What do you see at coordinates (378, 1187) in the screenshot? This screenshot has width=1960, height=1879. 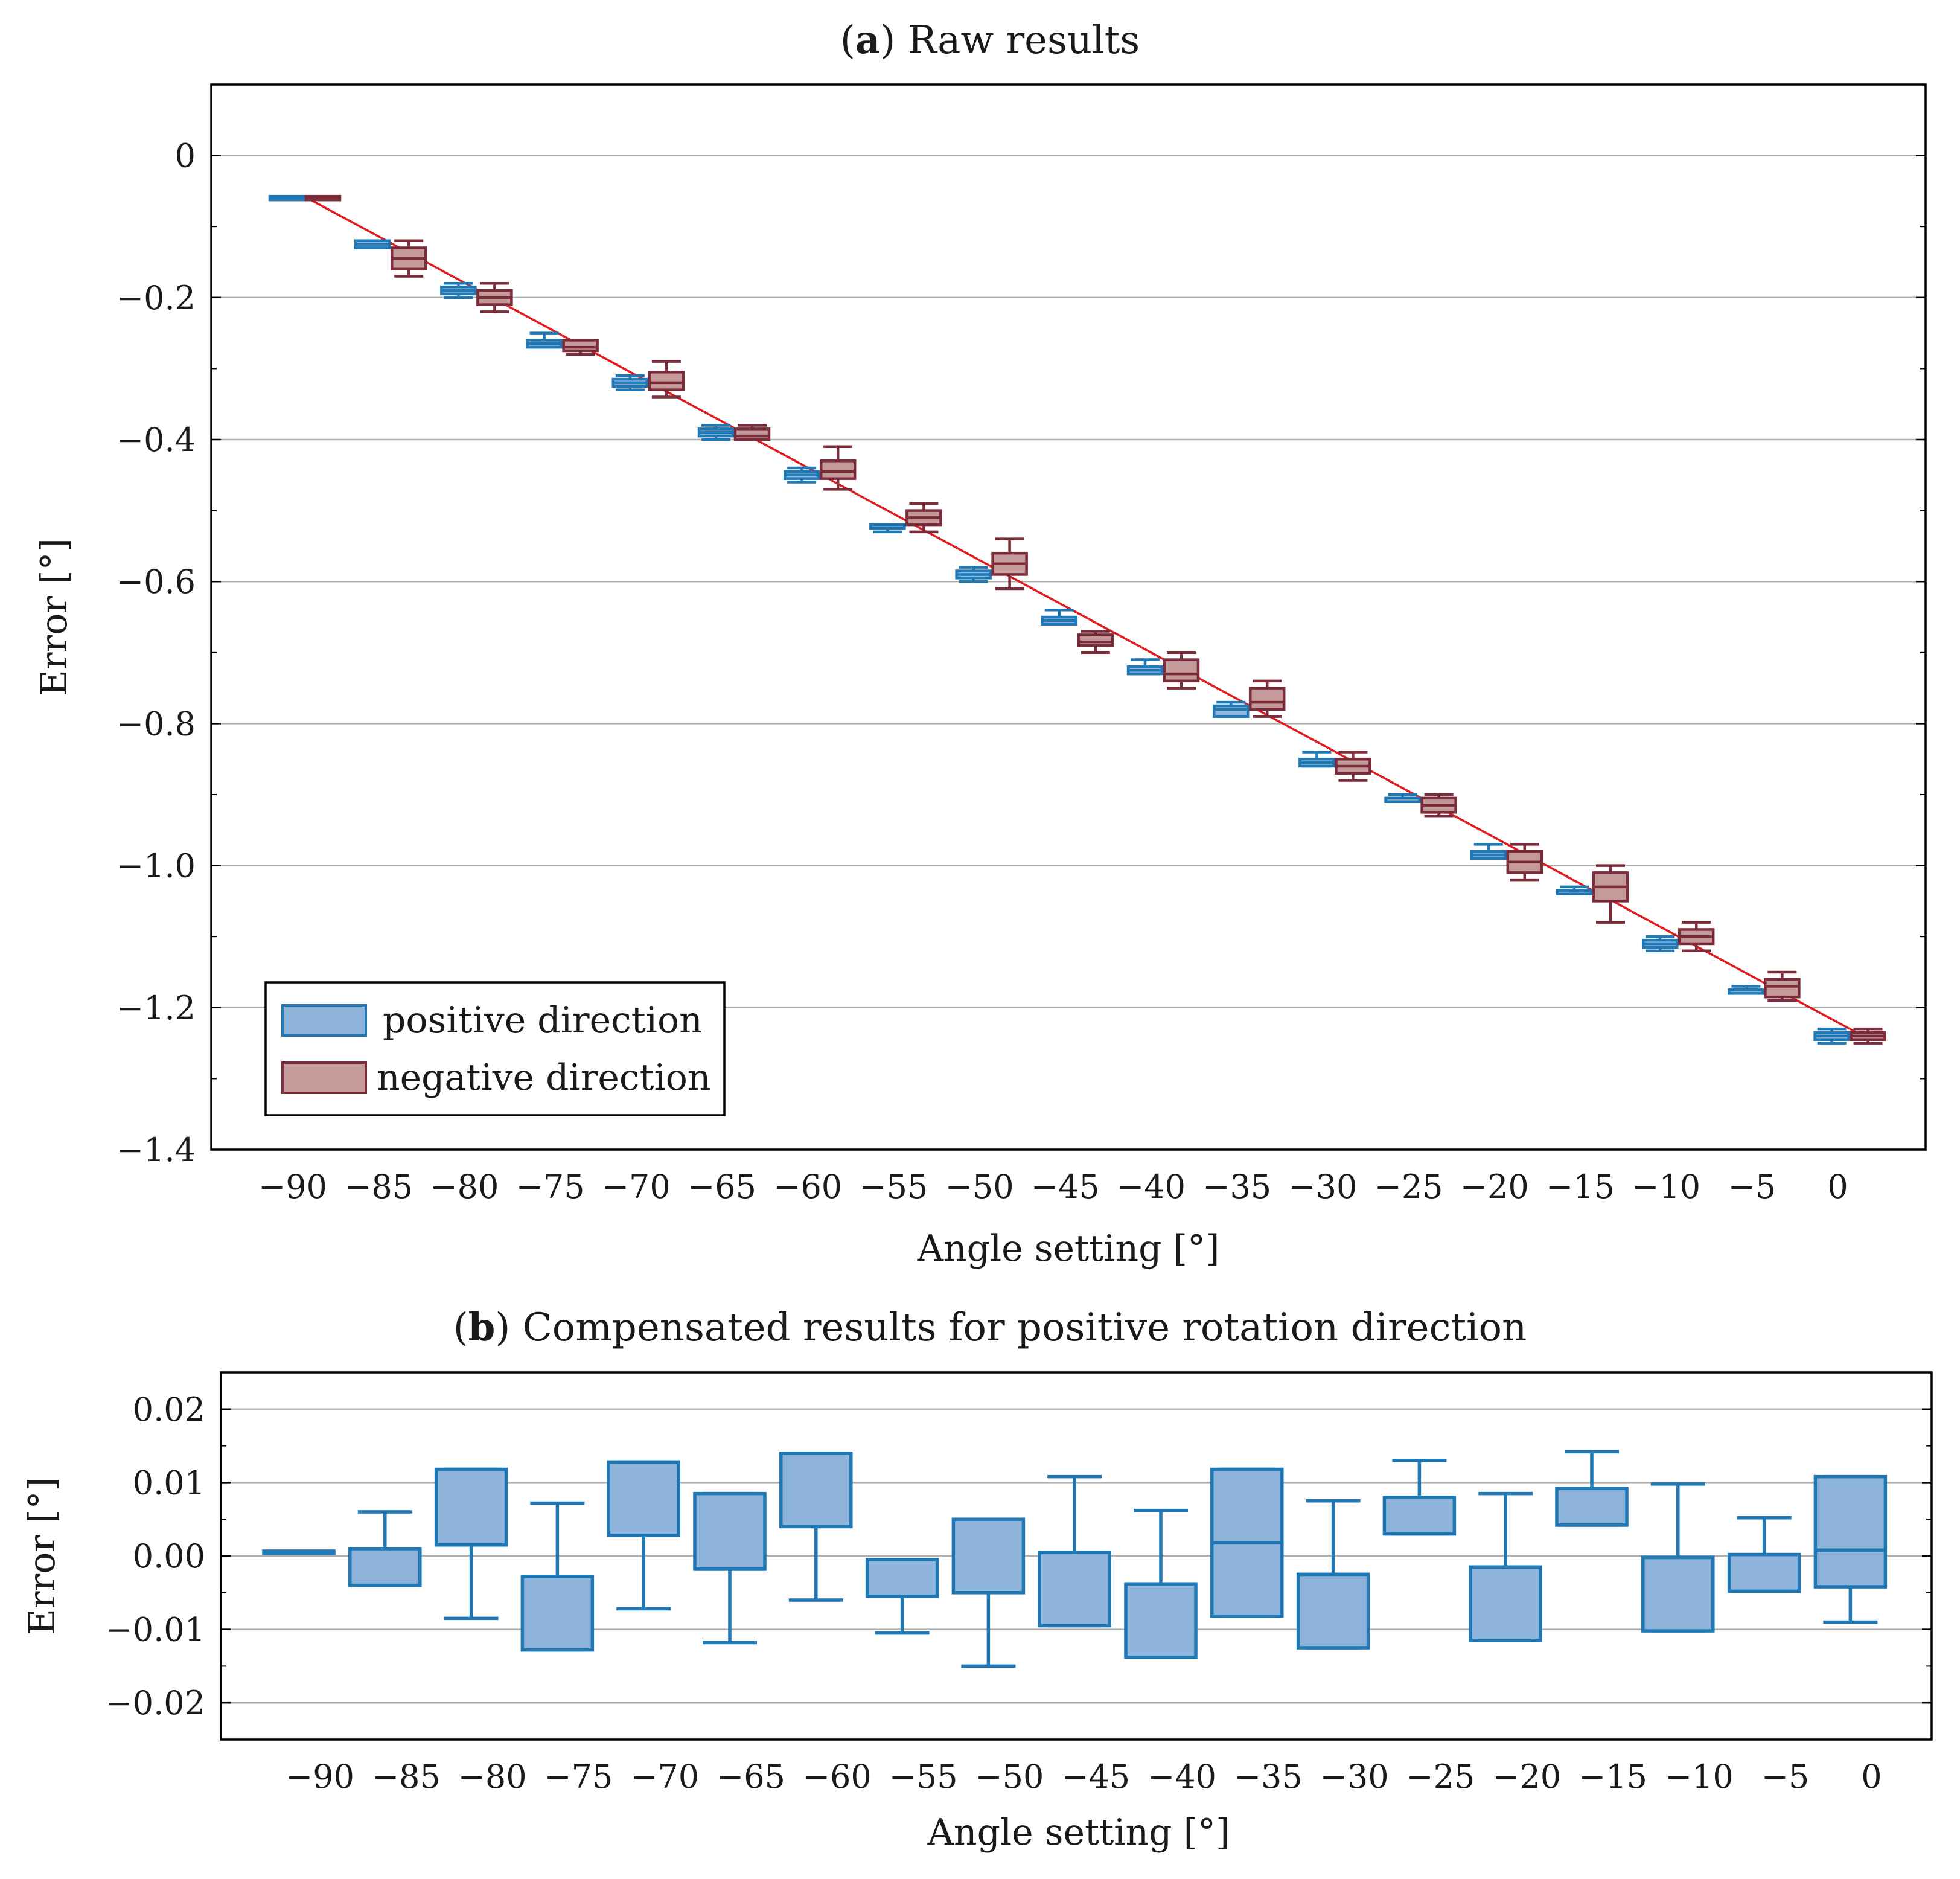 I see `x-tick-label: −85` at bounding box center [378, 1187].